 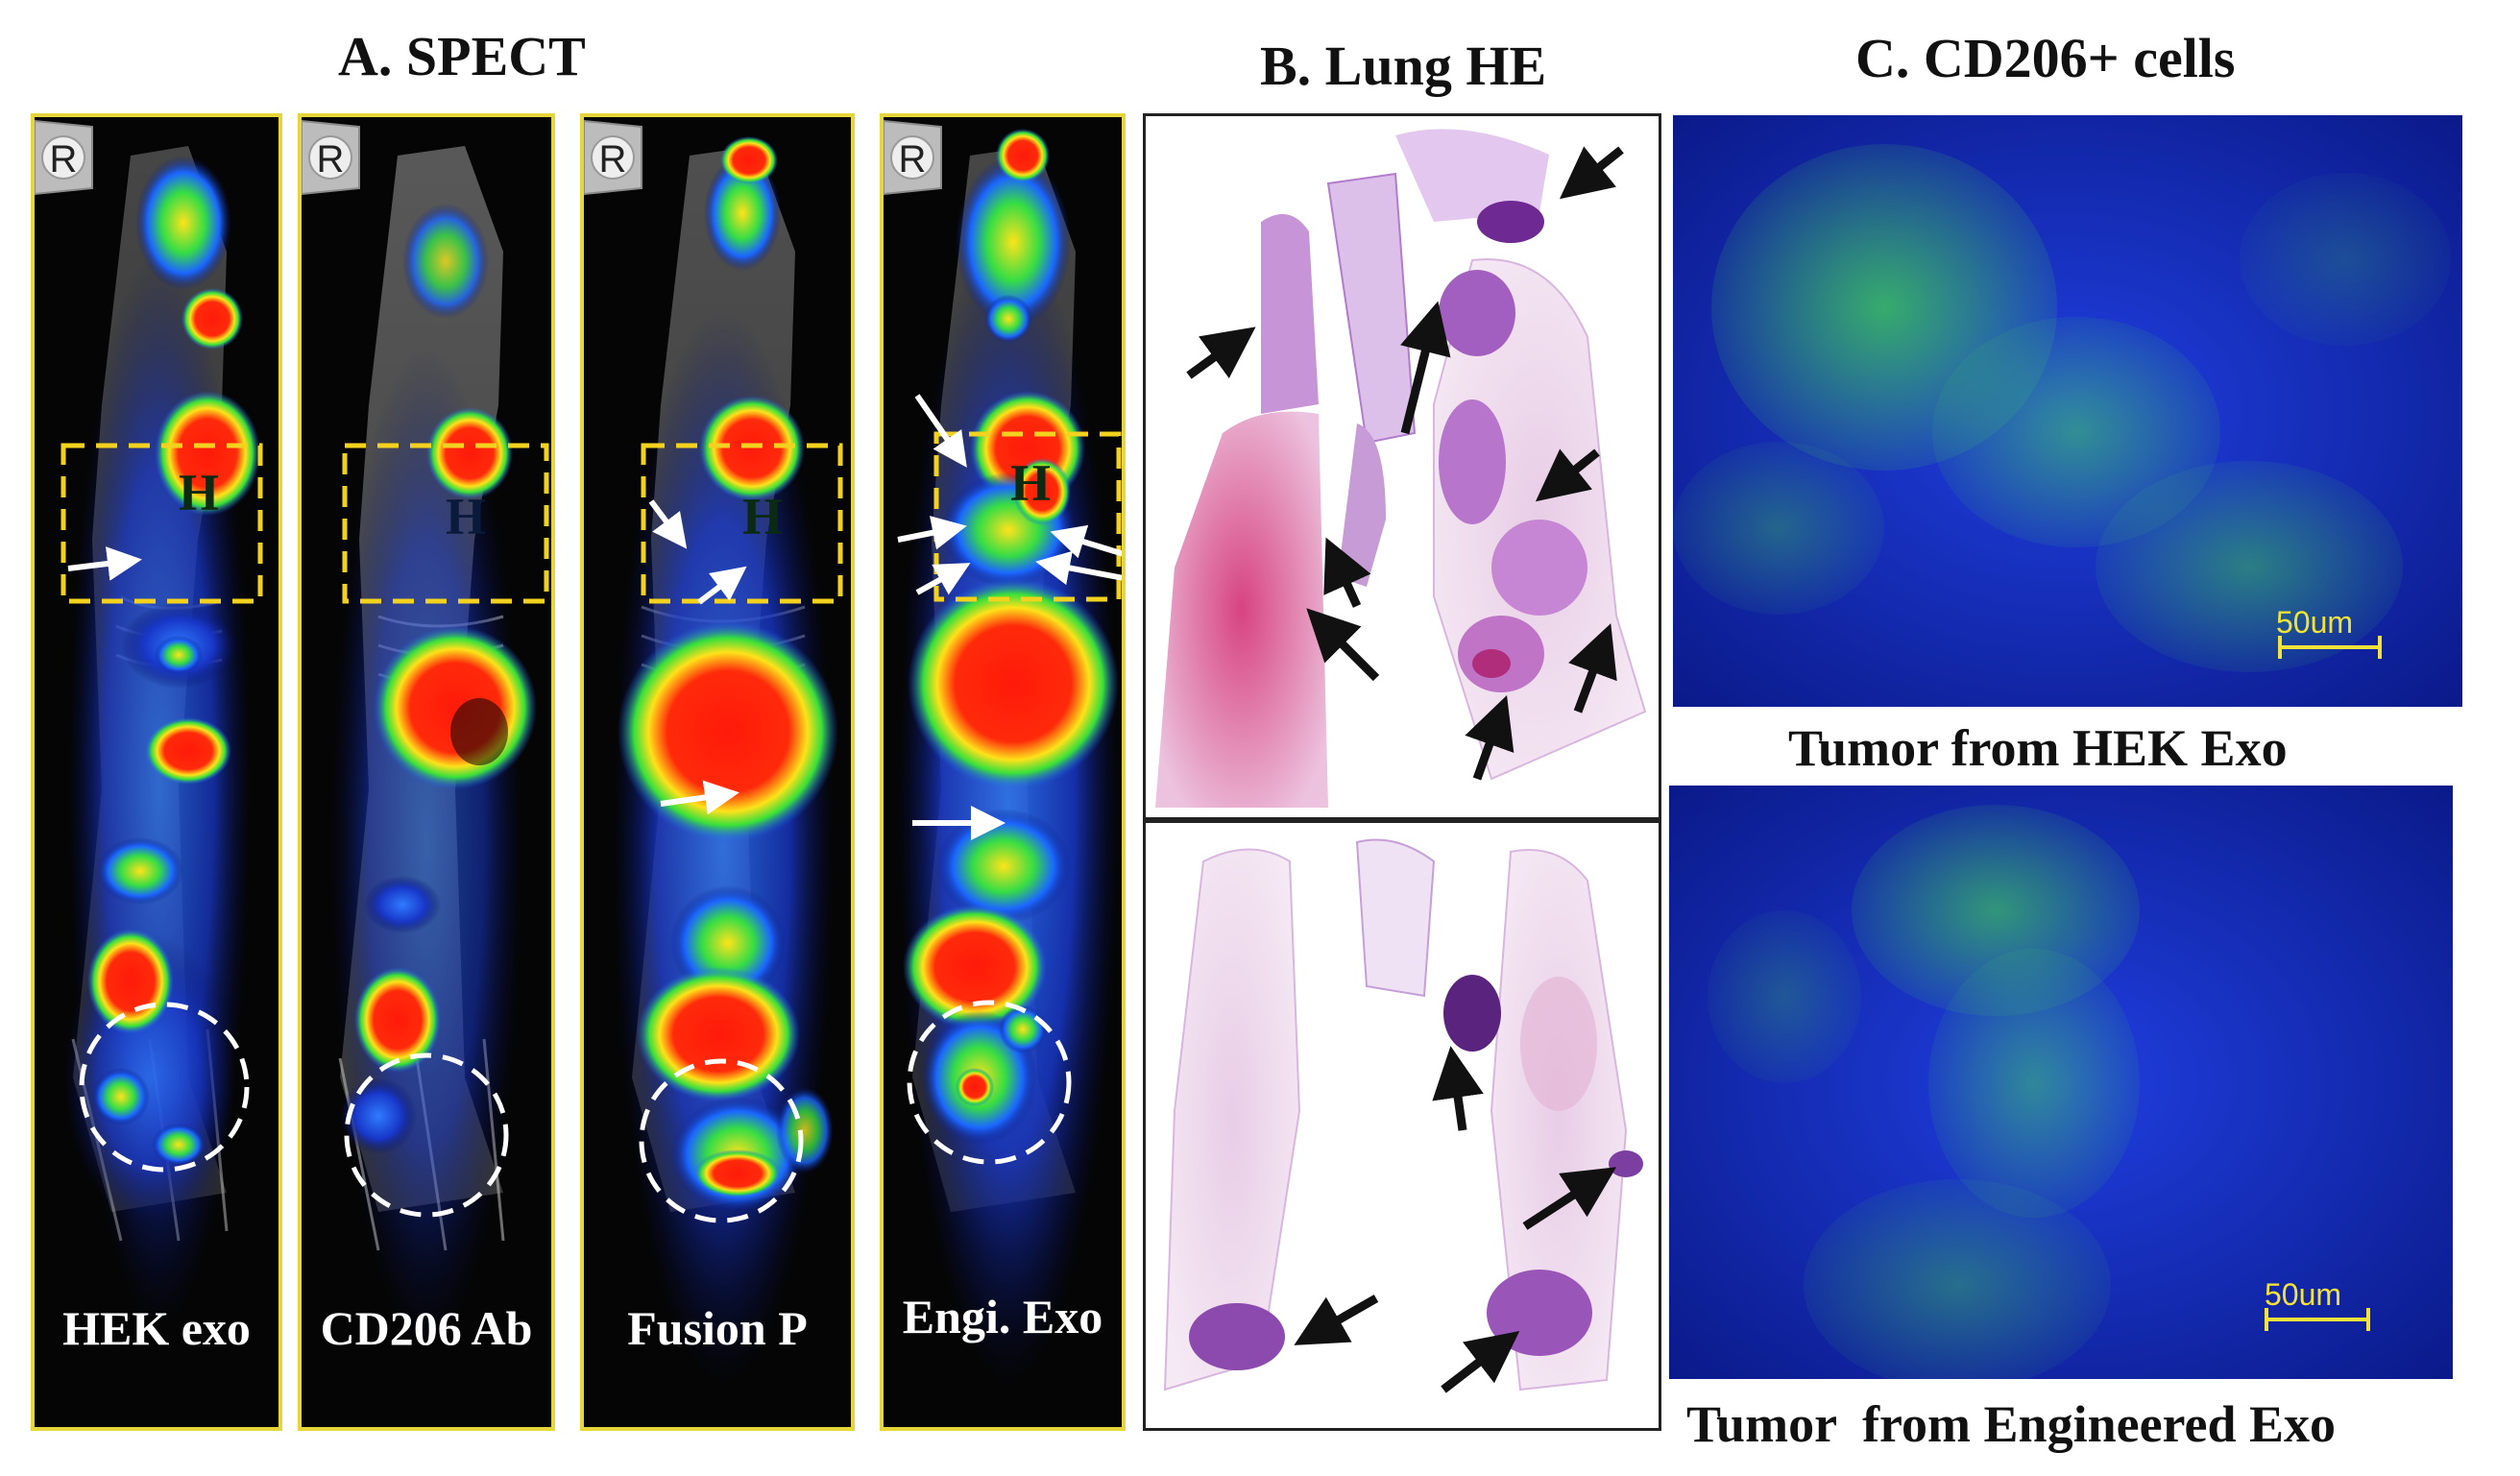 What do you see at coordinates (156, 1328) in the screenshot?
I see `spect-label: HEK exo` at bounding box center [156, 1328].